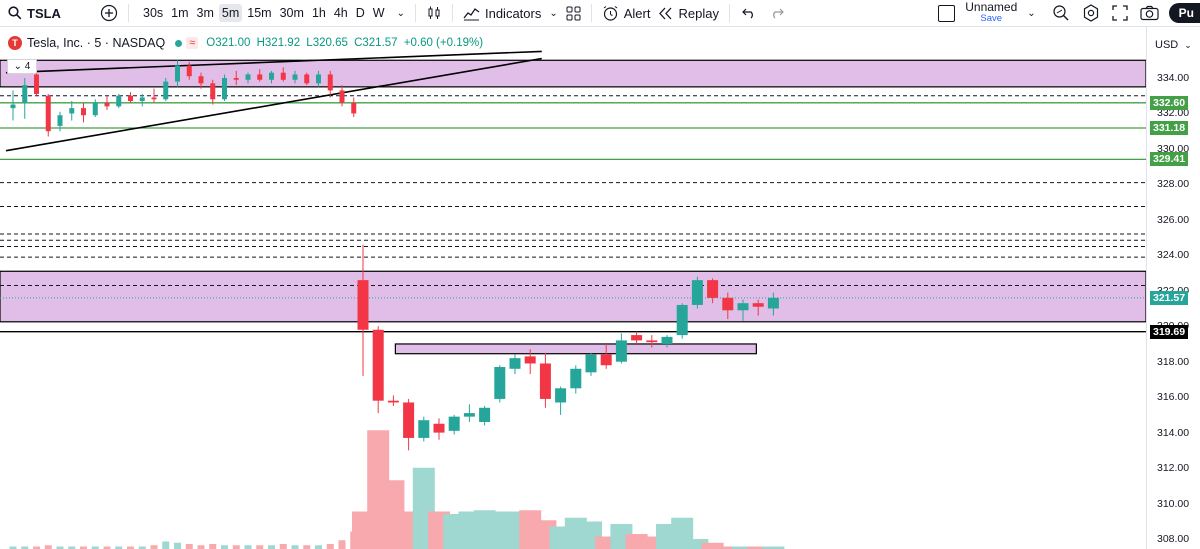 Image resolution: width=1200 pixels, height=549 pixels. Describe the element at coordinates (434, 13) in the screenshot. I see `chart-type-button` at that location.